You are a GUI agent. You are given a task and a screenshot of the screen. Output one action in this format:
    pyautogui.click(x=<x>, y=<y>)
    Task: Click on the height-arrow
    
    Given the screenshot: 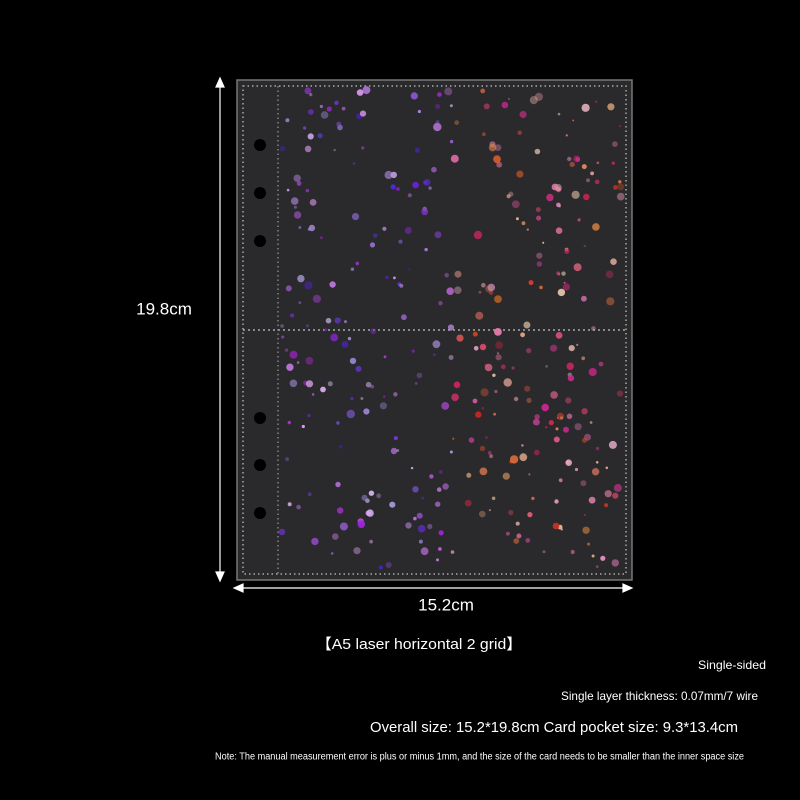 What is the action you would take?
    pyautogui.click(x=220, y=329)
    